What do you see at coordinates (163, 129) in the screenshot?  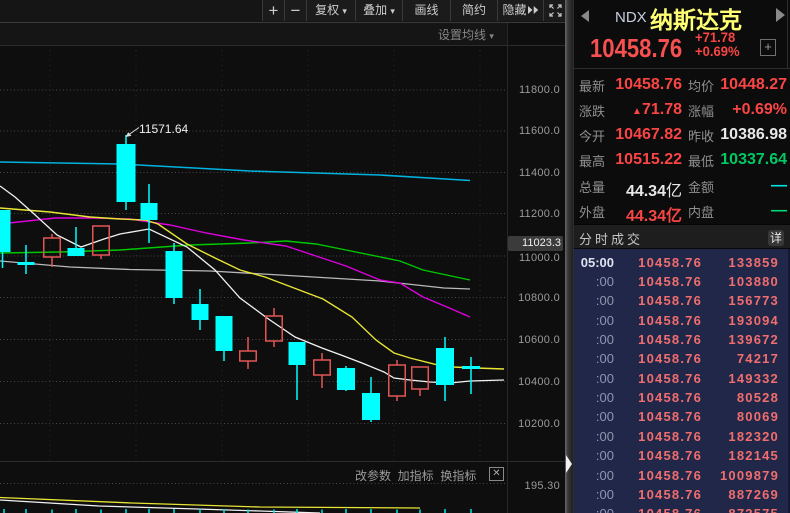 I see `svg-text: 11571.64` at bounding box center [163, 129].